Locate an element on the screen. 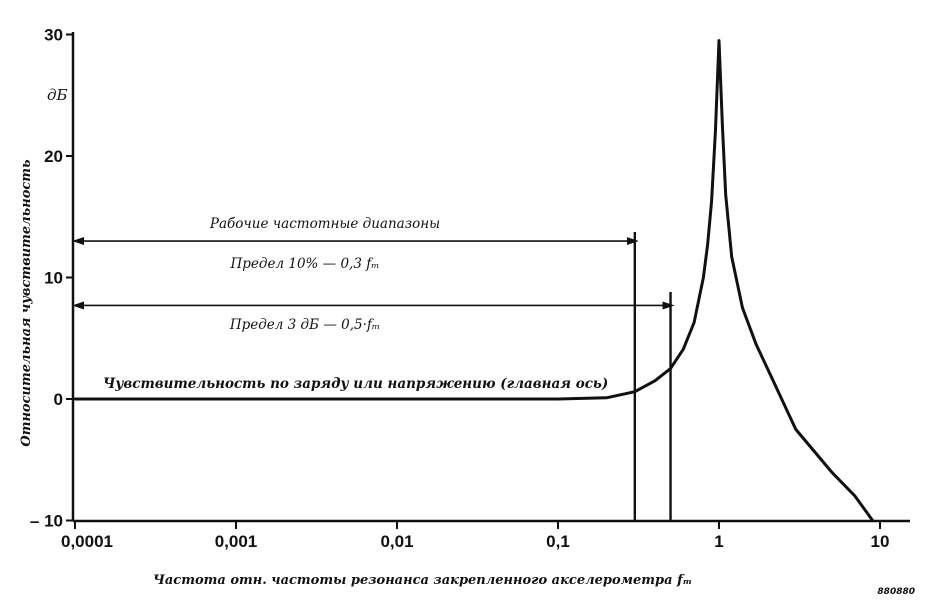 Image resolution: width=928 pixels, height=602 pixels. x-tick-label: 0,01 is located at coordinates (396, 541).